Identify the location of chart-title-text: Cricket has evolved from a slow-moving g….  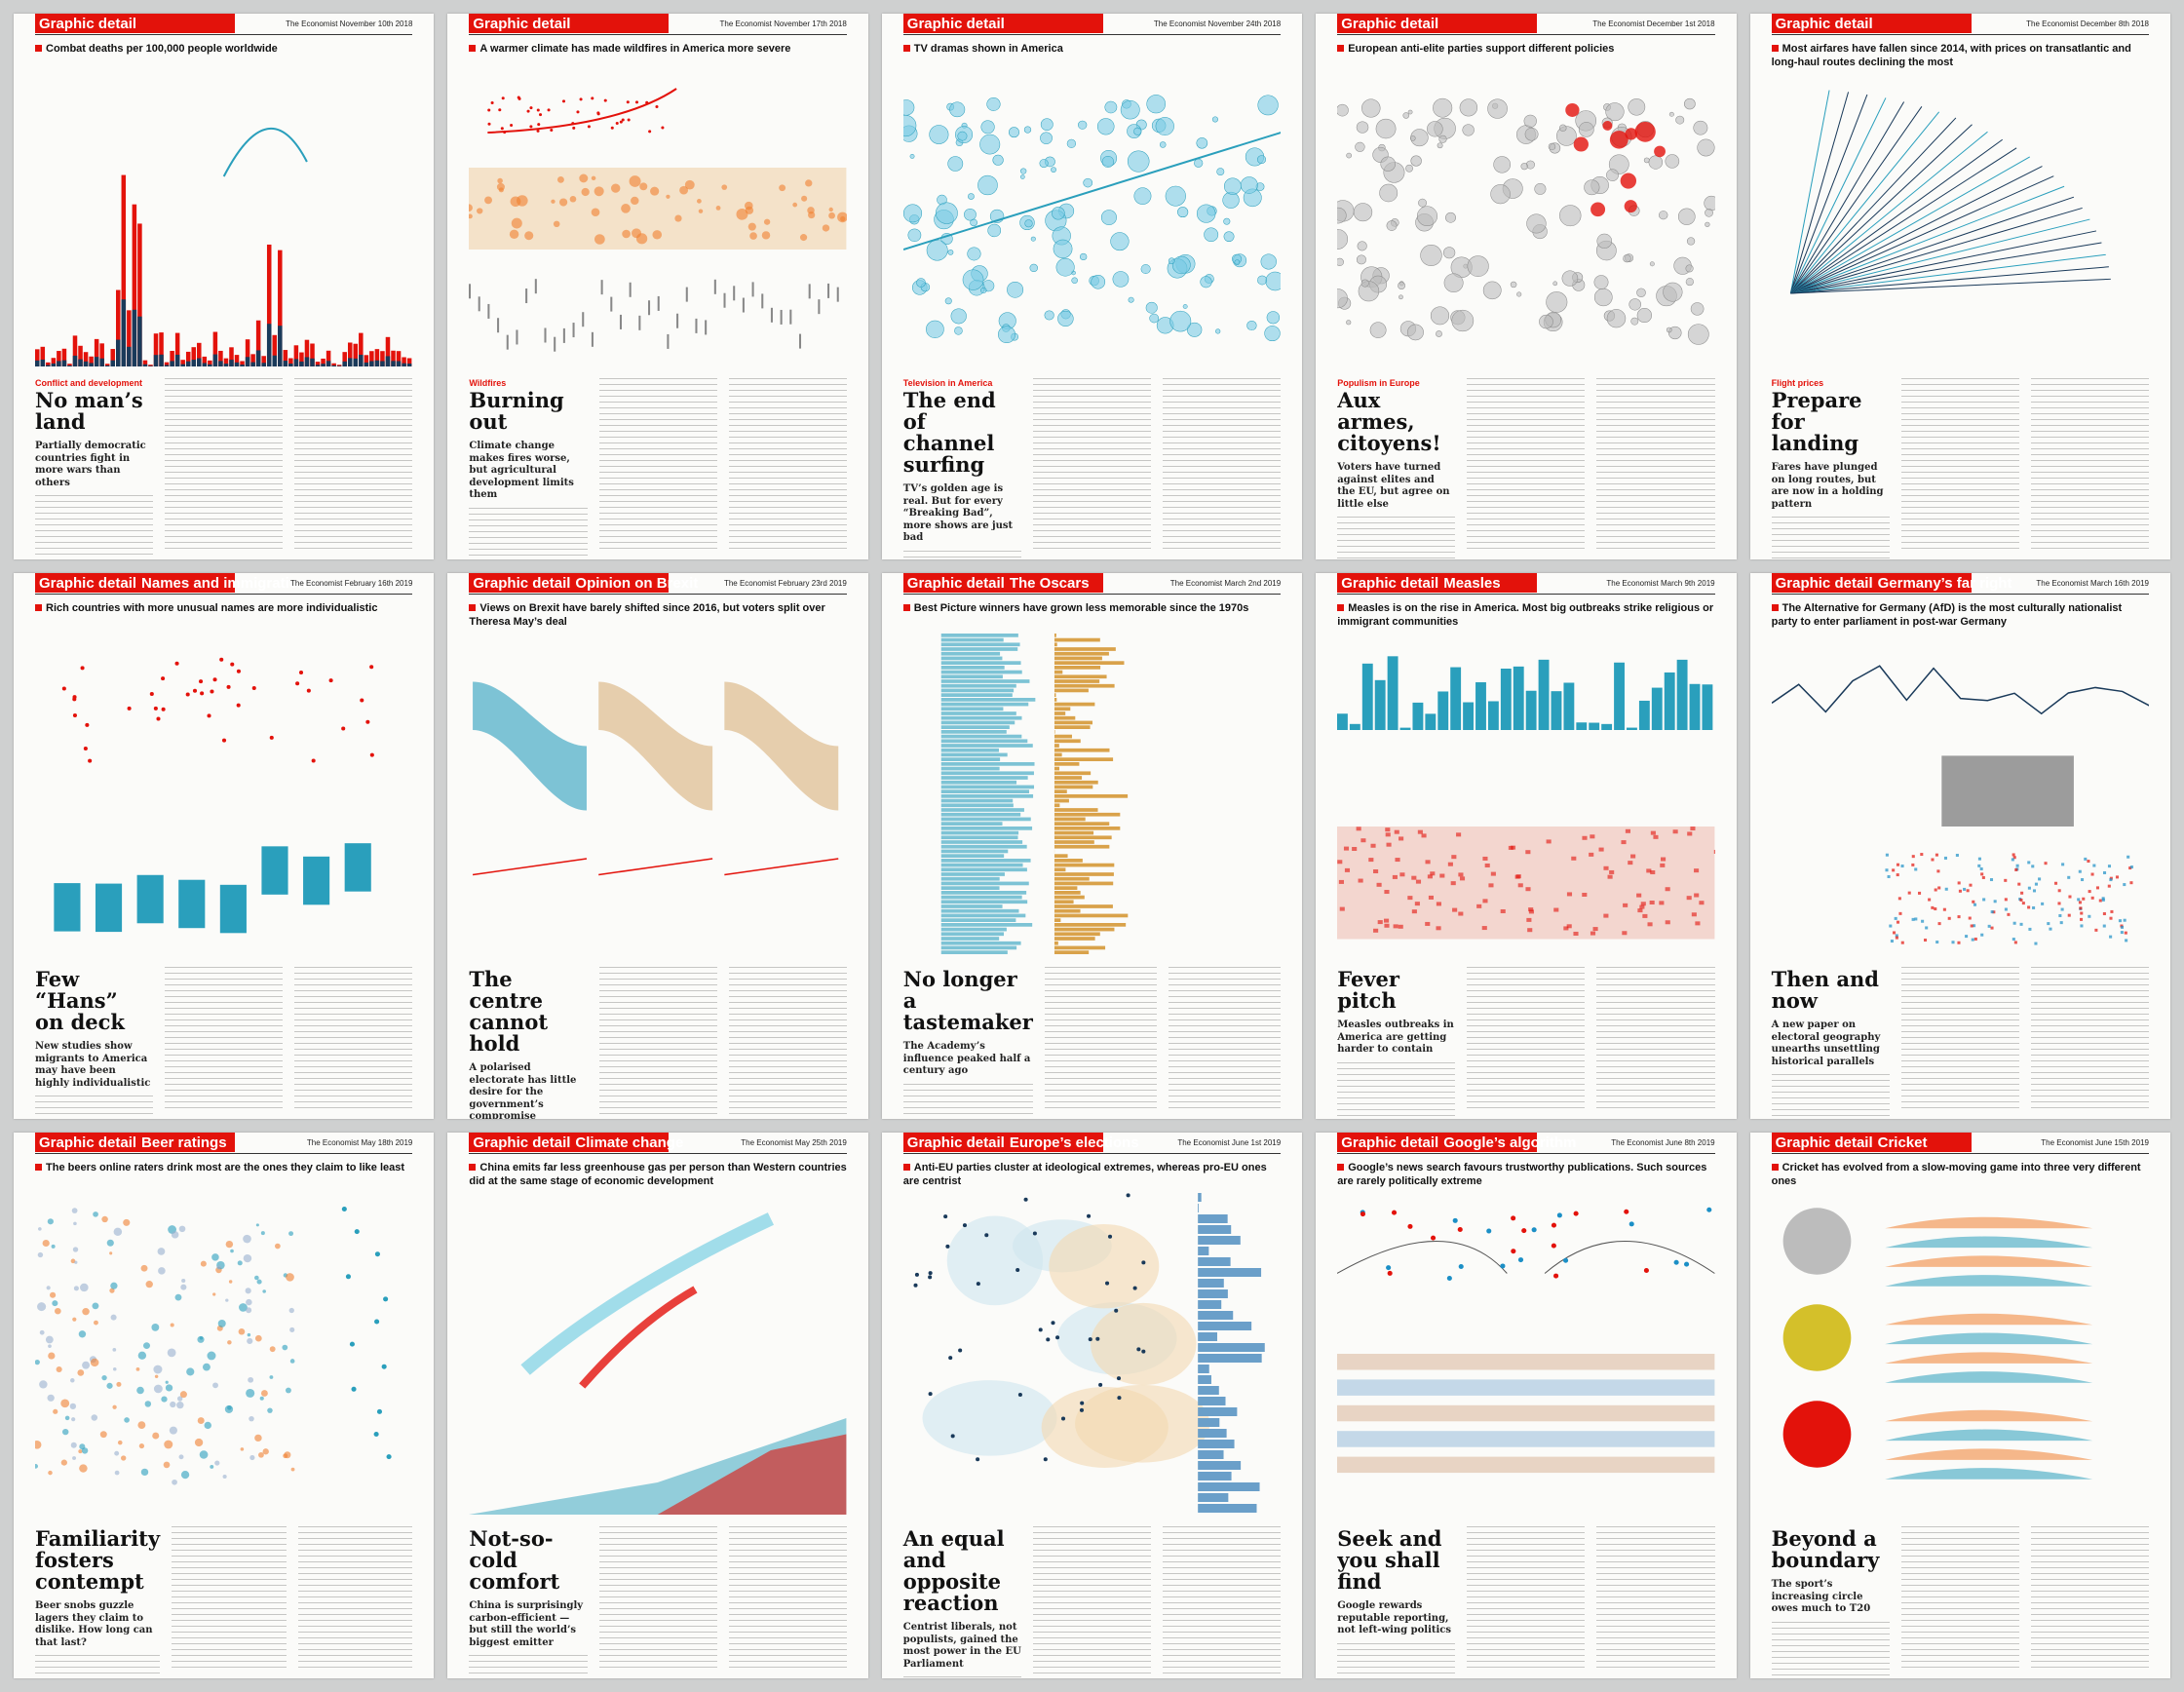
(1956, 1174).